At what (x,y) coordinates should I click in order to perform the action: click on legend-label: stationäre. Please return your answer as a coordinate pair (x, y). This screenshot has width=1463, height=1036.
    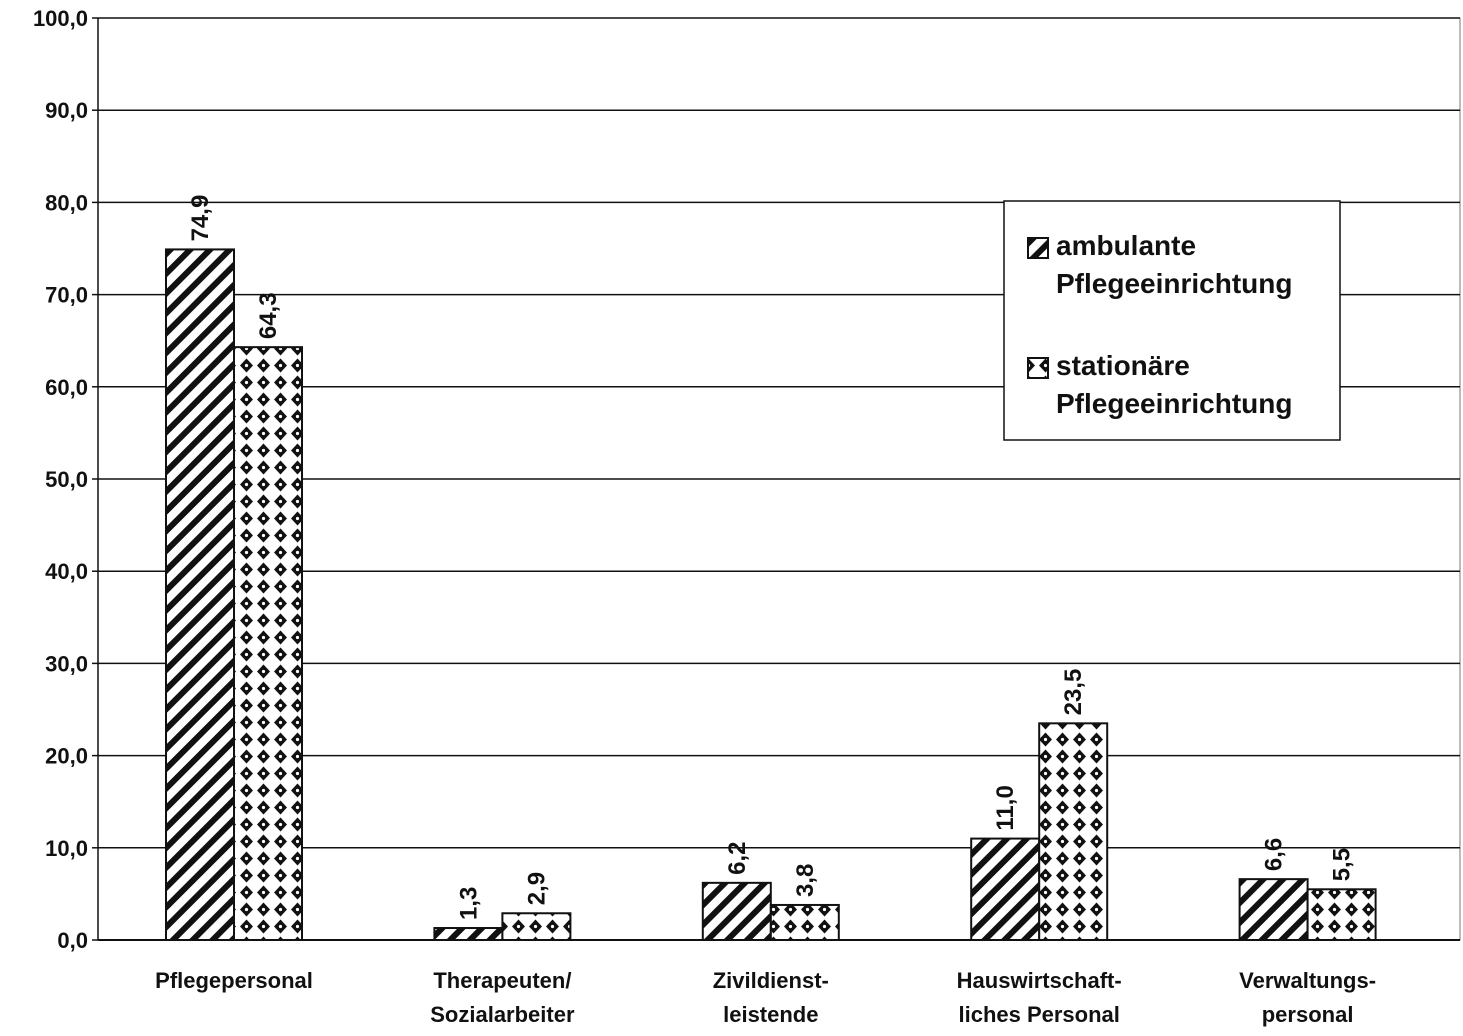
    Looking at the image, I should click on (1123, 365).